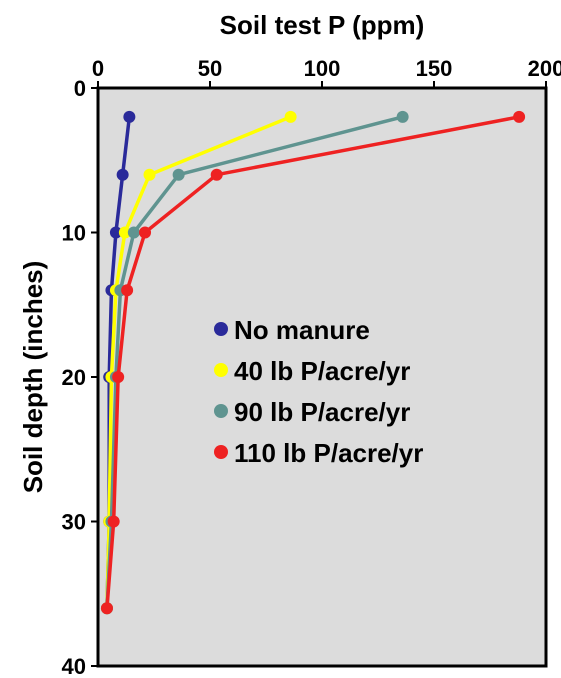 This screenshot has height=678, width=561. I want to click on x-tick-label: 150, so click(434, 68).